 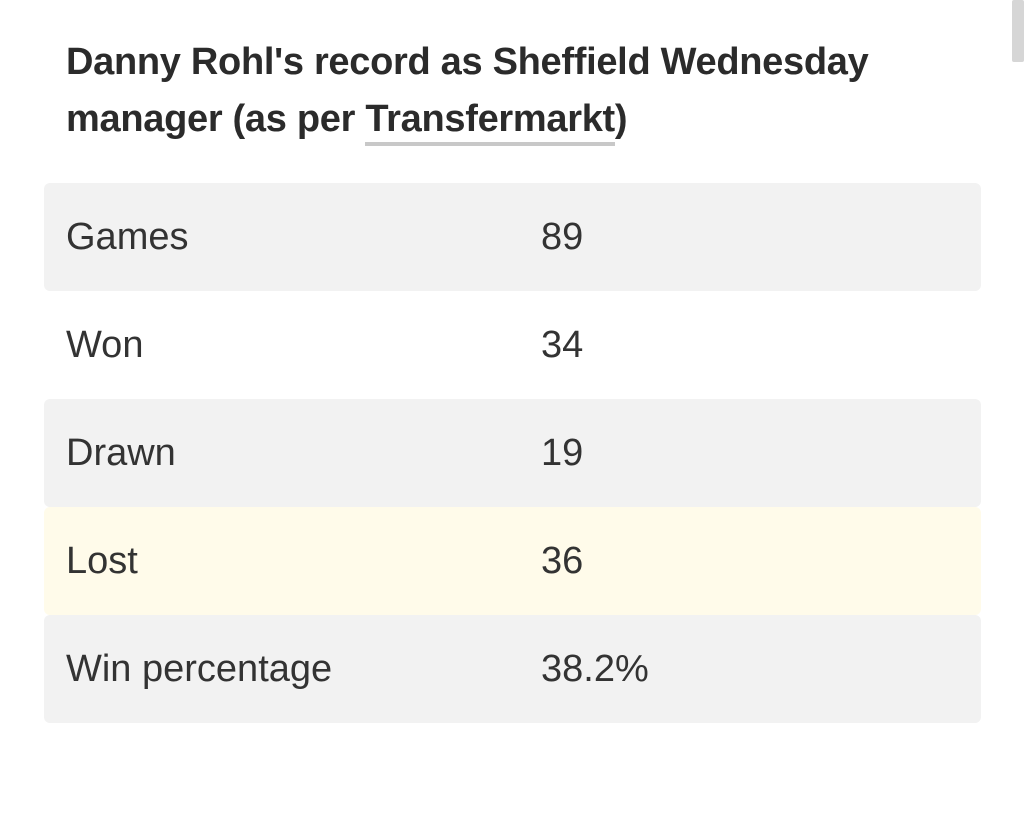 I want to click on stat-label: Games, so click(x=127, y=237).